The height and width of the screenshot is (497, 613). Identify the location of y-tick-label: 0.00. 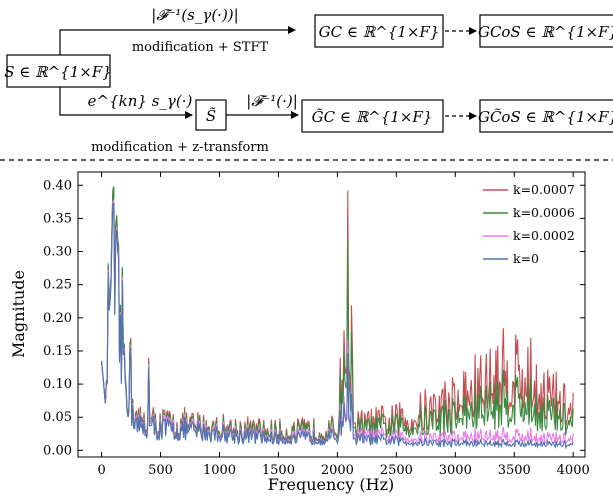
(57, 450).